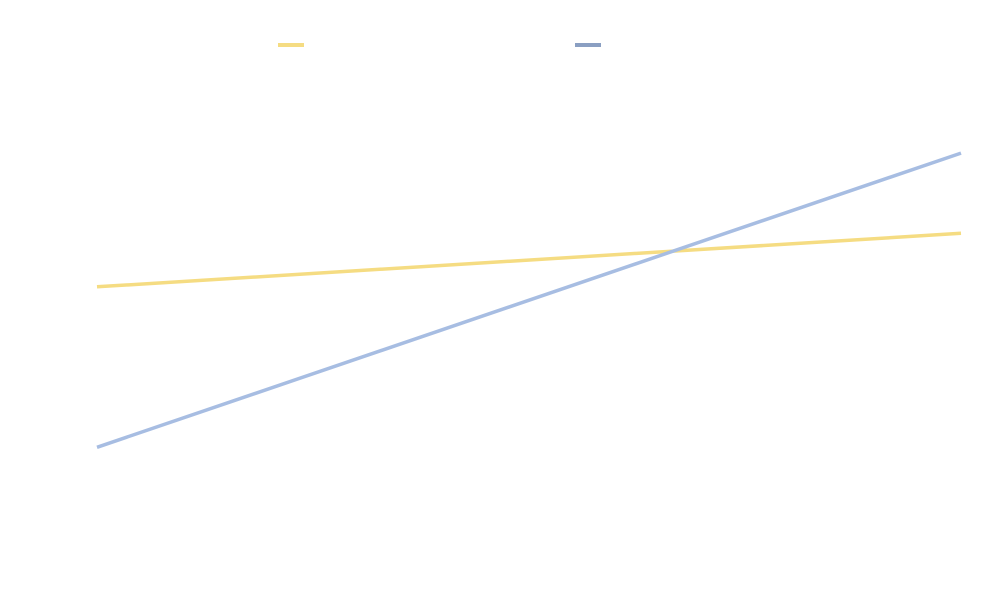 This screenshot has width=1000, height=607. What do you see at coordinates (439, 45) in the screenshot?
I see `legend` at bounding box center [439, 45].